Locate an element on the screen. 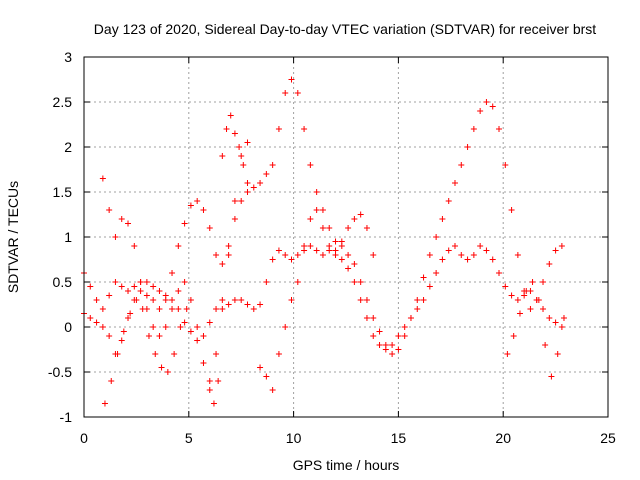  x-tick-label: 25 is located at coordinates (608, 438).